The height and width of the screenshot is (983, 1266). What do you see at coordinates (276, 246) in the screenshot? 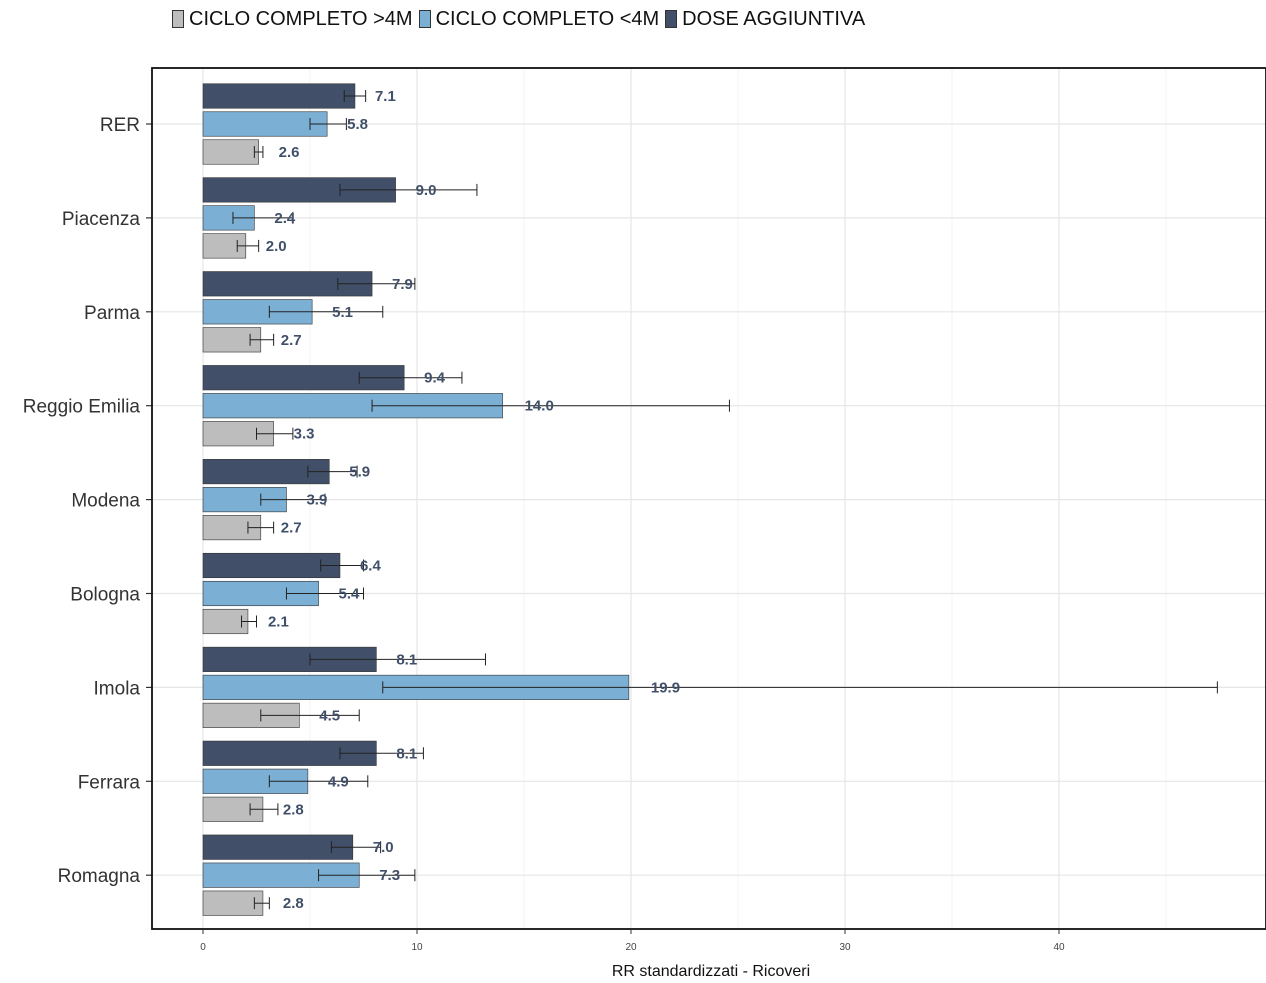
I see `value-label: 2.0` at bounding box center [276, 246].